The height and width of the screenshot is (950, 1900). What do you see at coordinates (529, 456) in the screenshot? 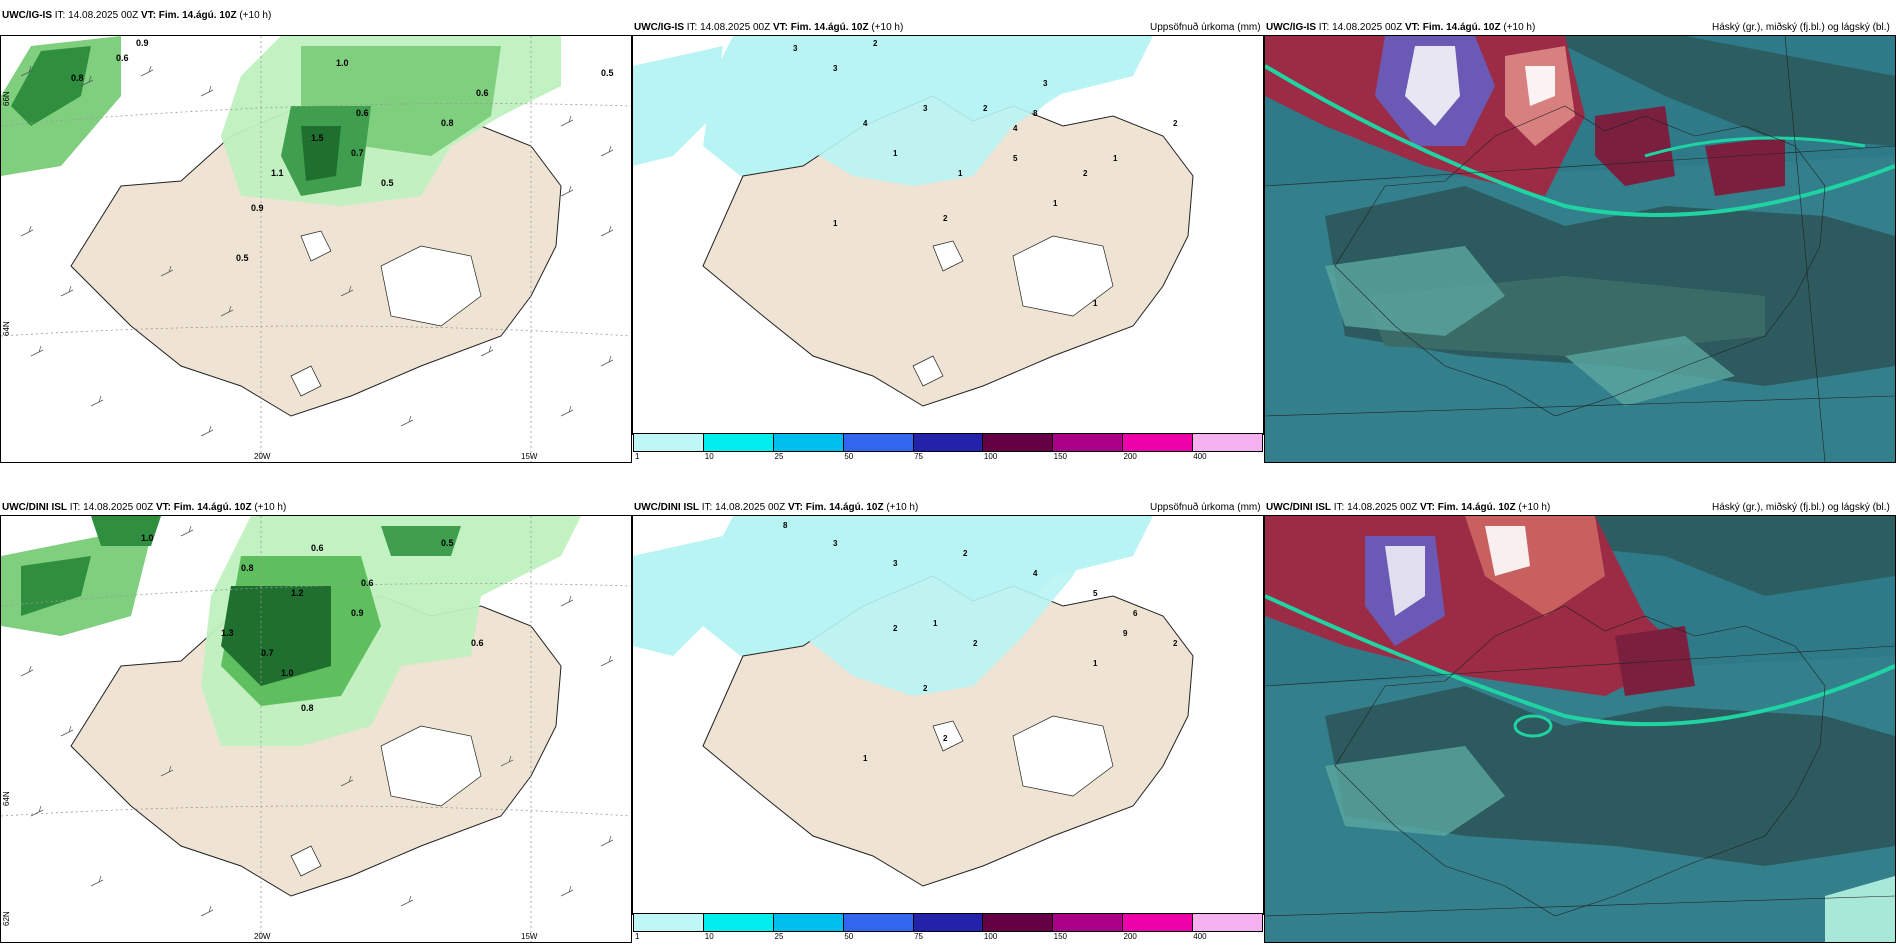
I see `lon-label-15w: 15W` at bounding box center [529, 456].